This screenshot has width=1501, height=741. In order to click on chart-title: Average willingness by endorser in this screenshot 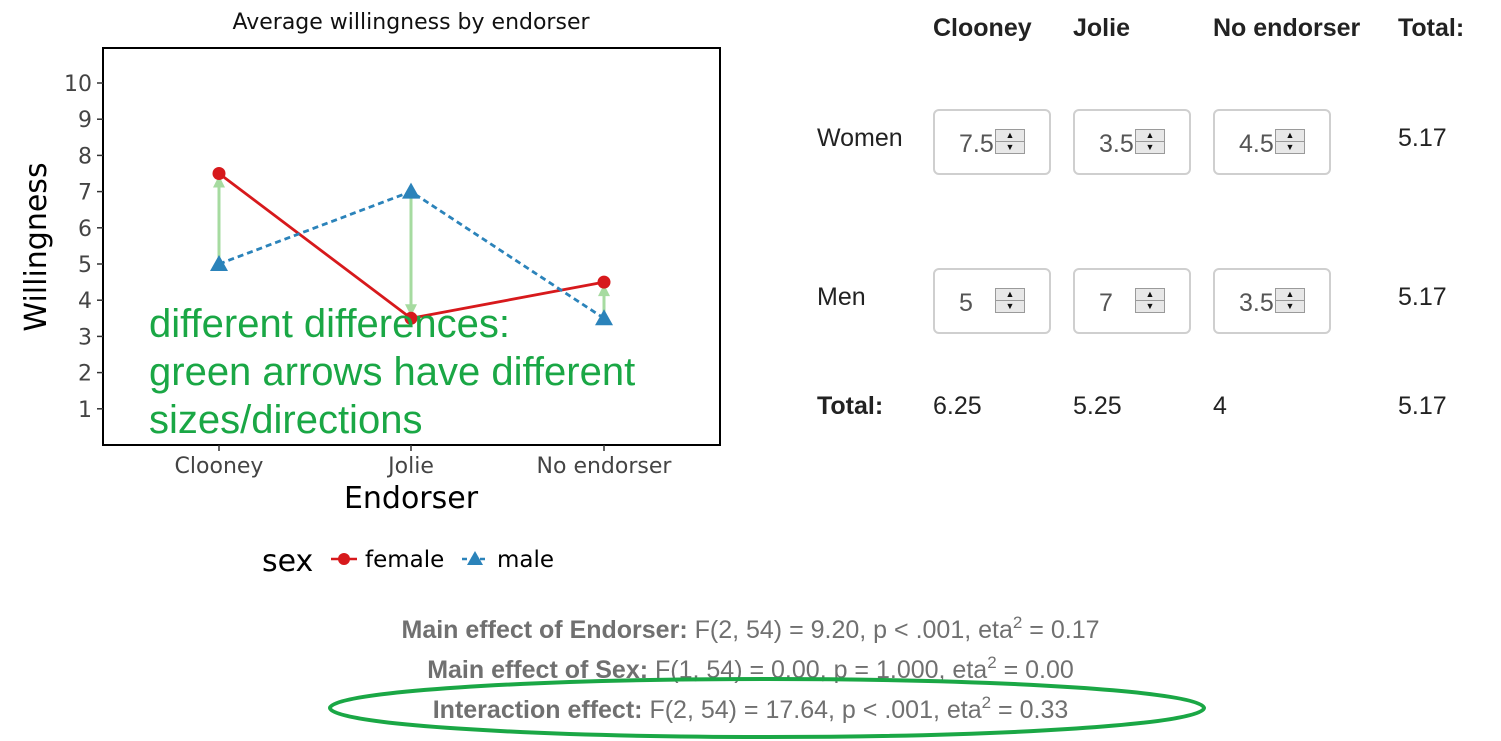, I will do `click(411, 22)`.